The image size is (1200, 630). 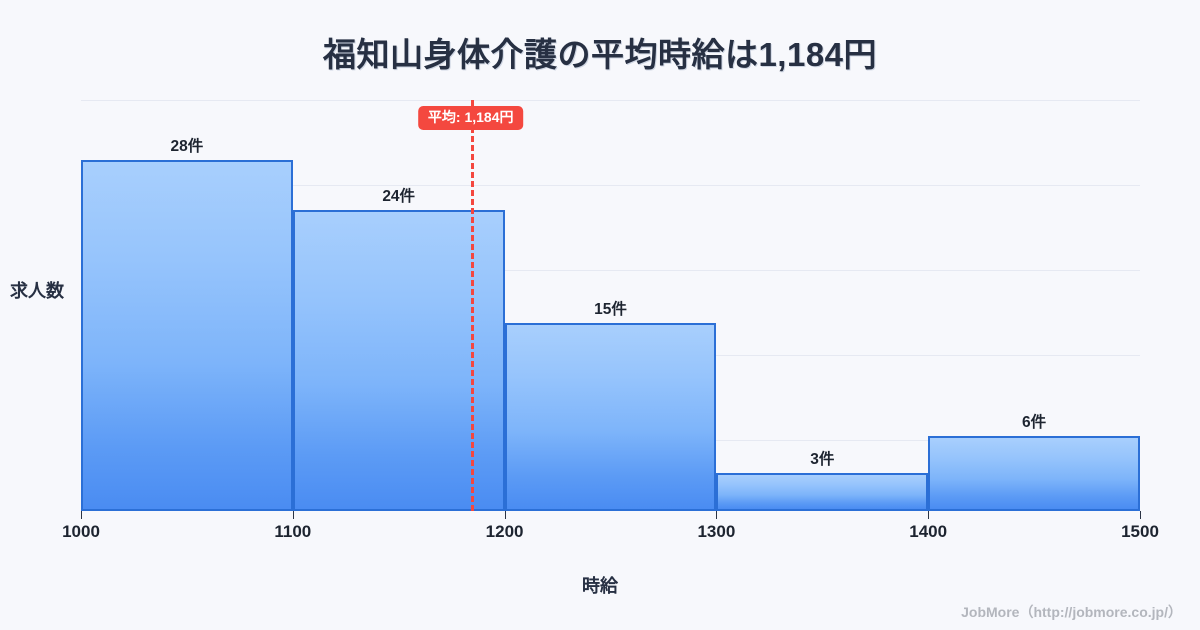 I want to click on average-badge: 平均: 1,184円, so click(x=470, y=118).